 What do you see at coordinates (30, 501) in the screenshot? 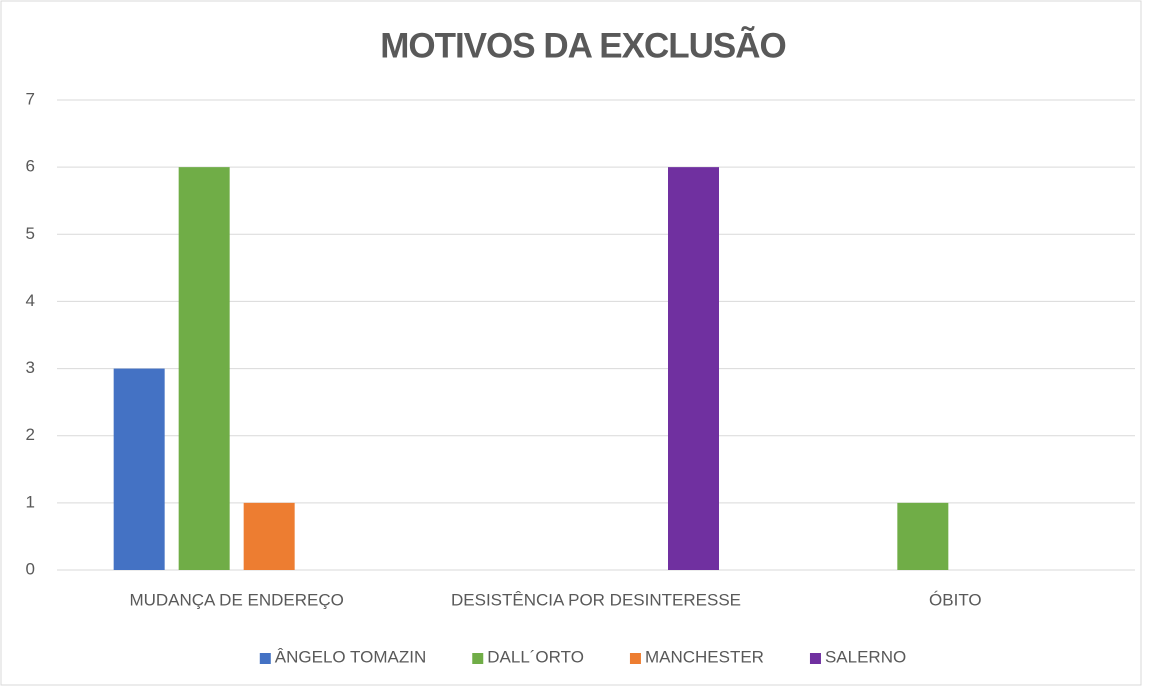
I see `y-tick-label: 1` at bounding box center [30, 501].